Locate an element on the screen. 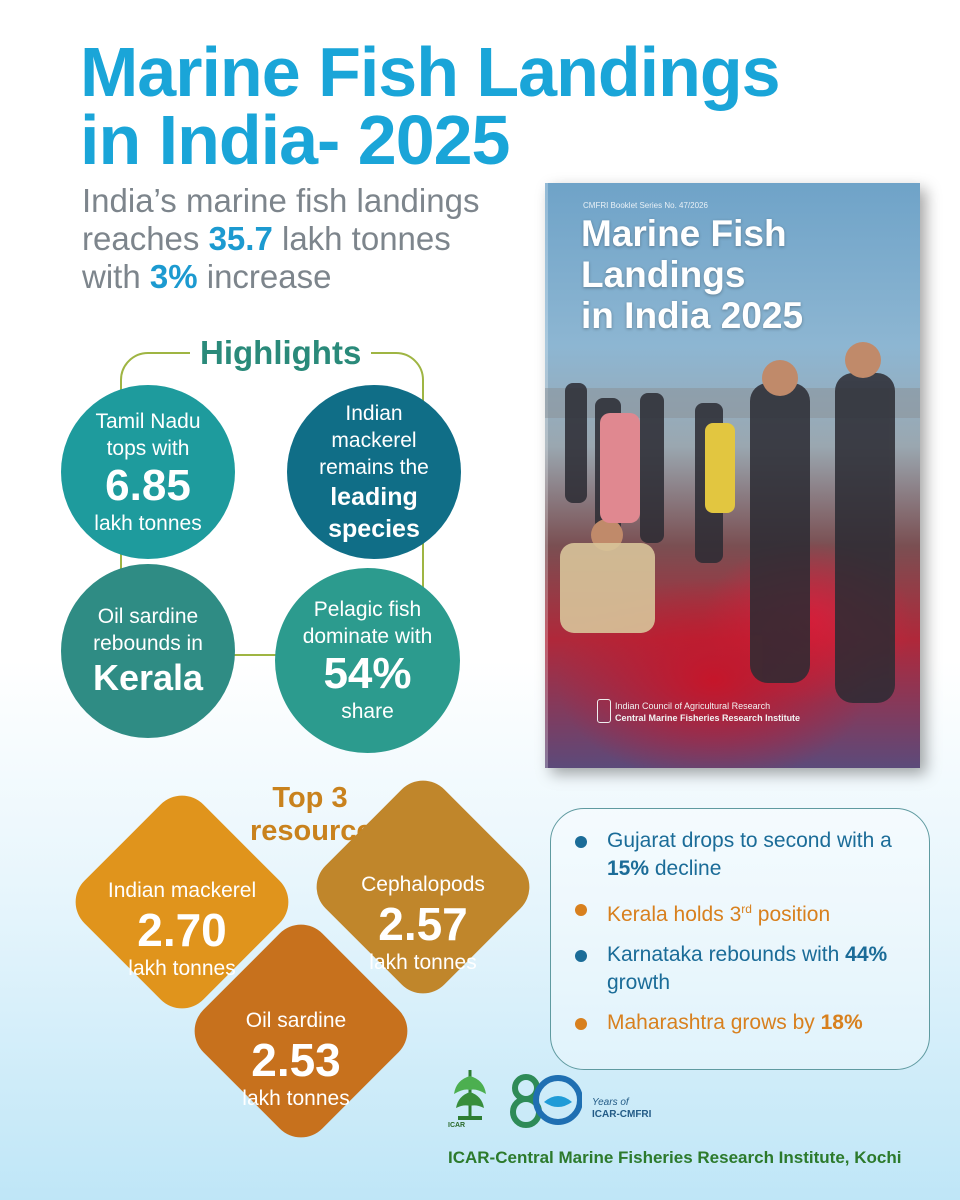 This screenshot has width=960, height=1200. booklet-org-line-1: Indian Council of Agricultural Research is located at coordinates (693, 706).